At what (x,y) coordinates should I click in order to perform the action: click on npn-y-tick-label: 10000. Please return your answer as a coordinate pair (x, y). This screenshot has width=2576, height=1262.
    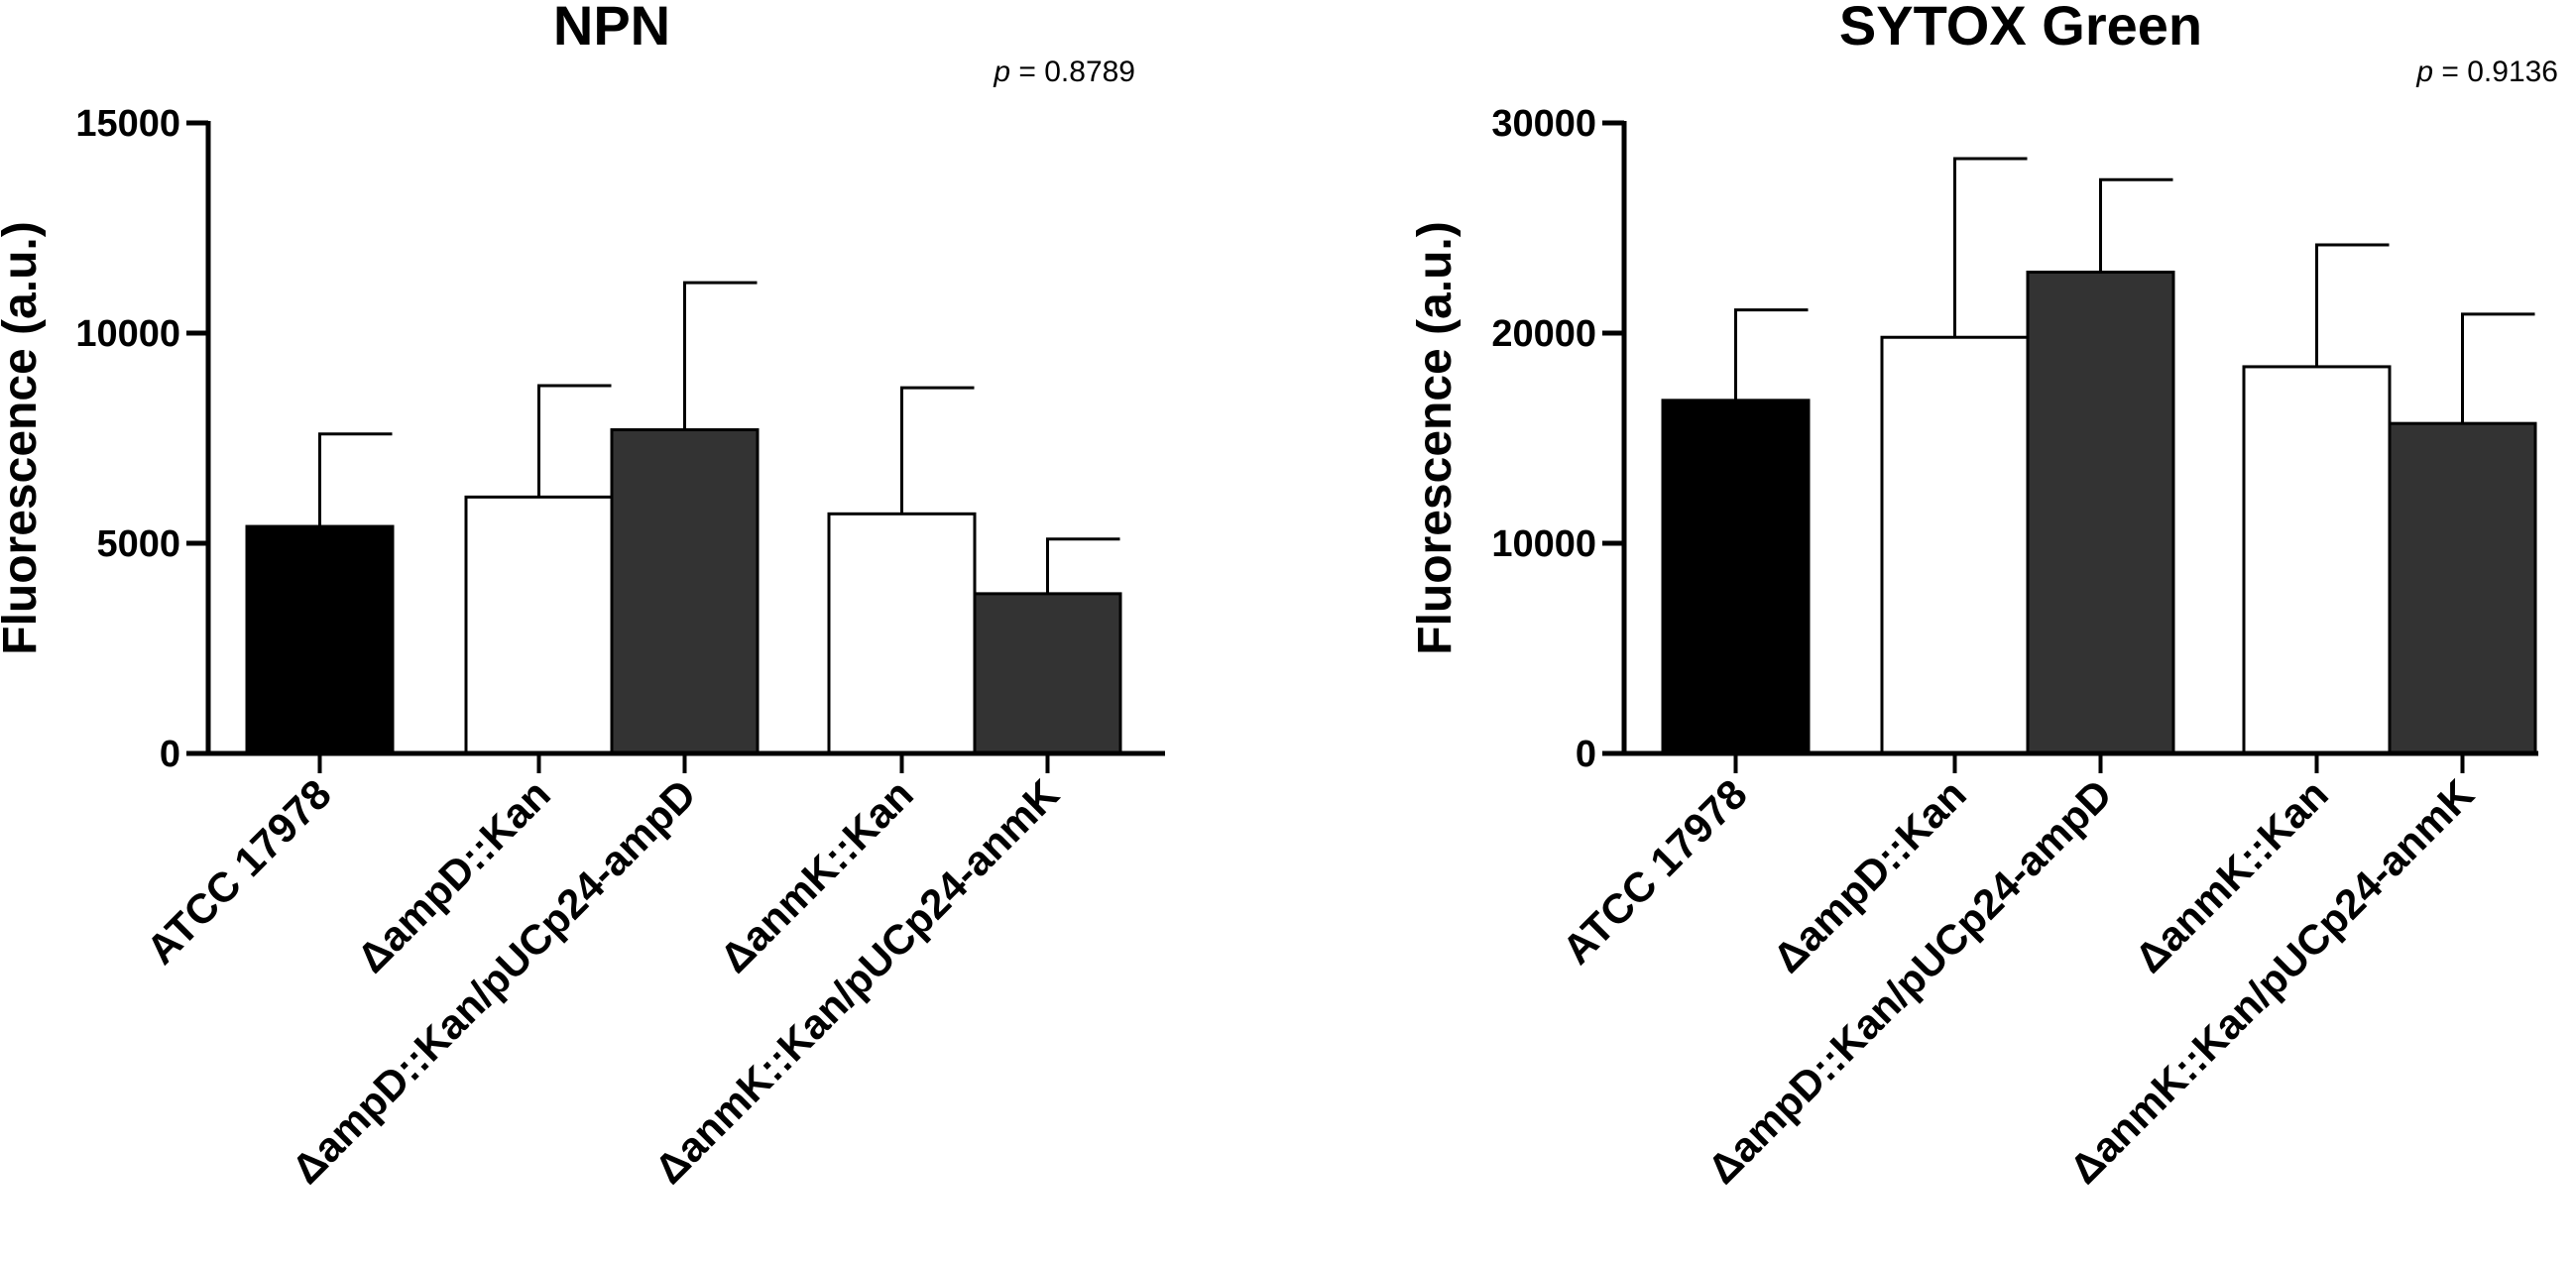
    Looking at the image, I should click on (128, 334).